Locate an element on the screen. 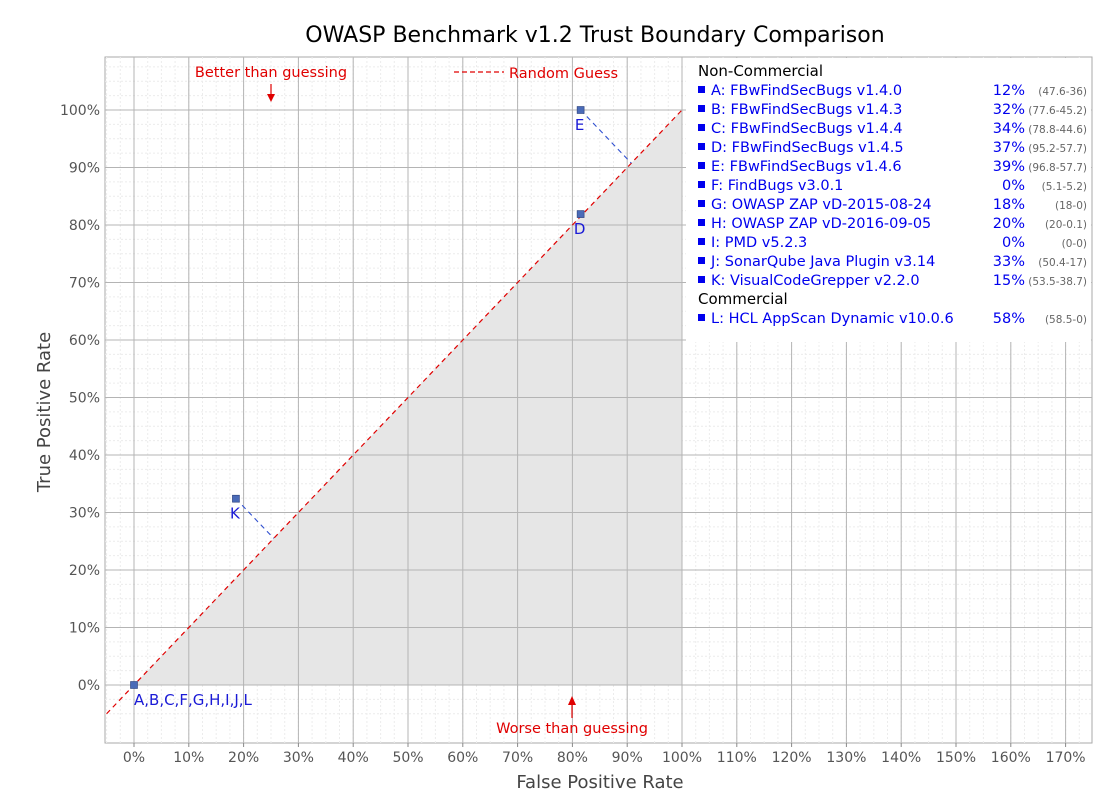 This screenshot has width=1120, height=800. x-tick-label: 90% is located at coordinates (627, 758).